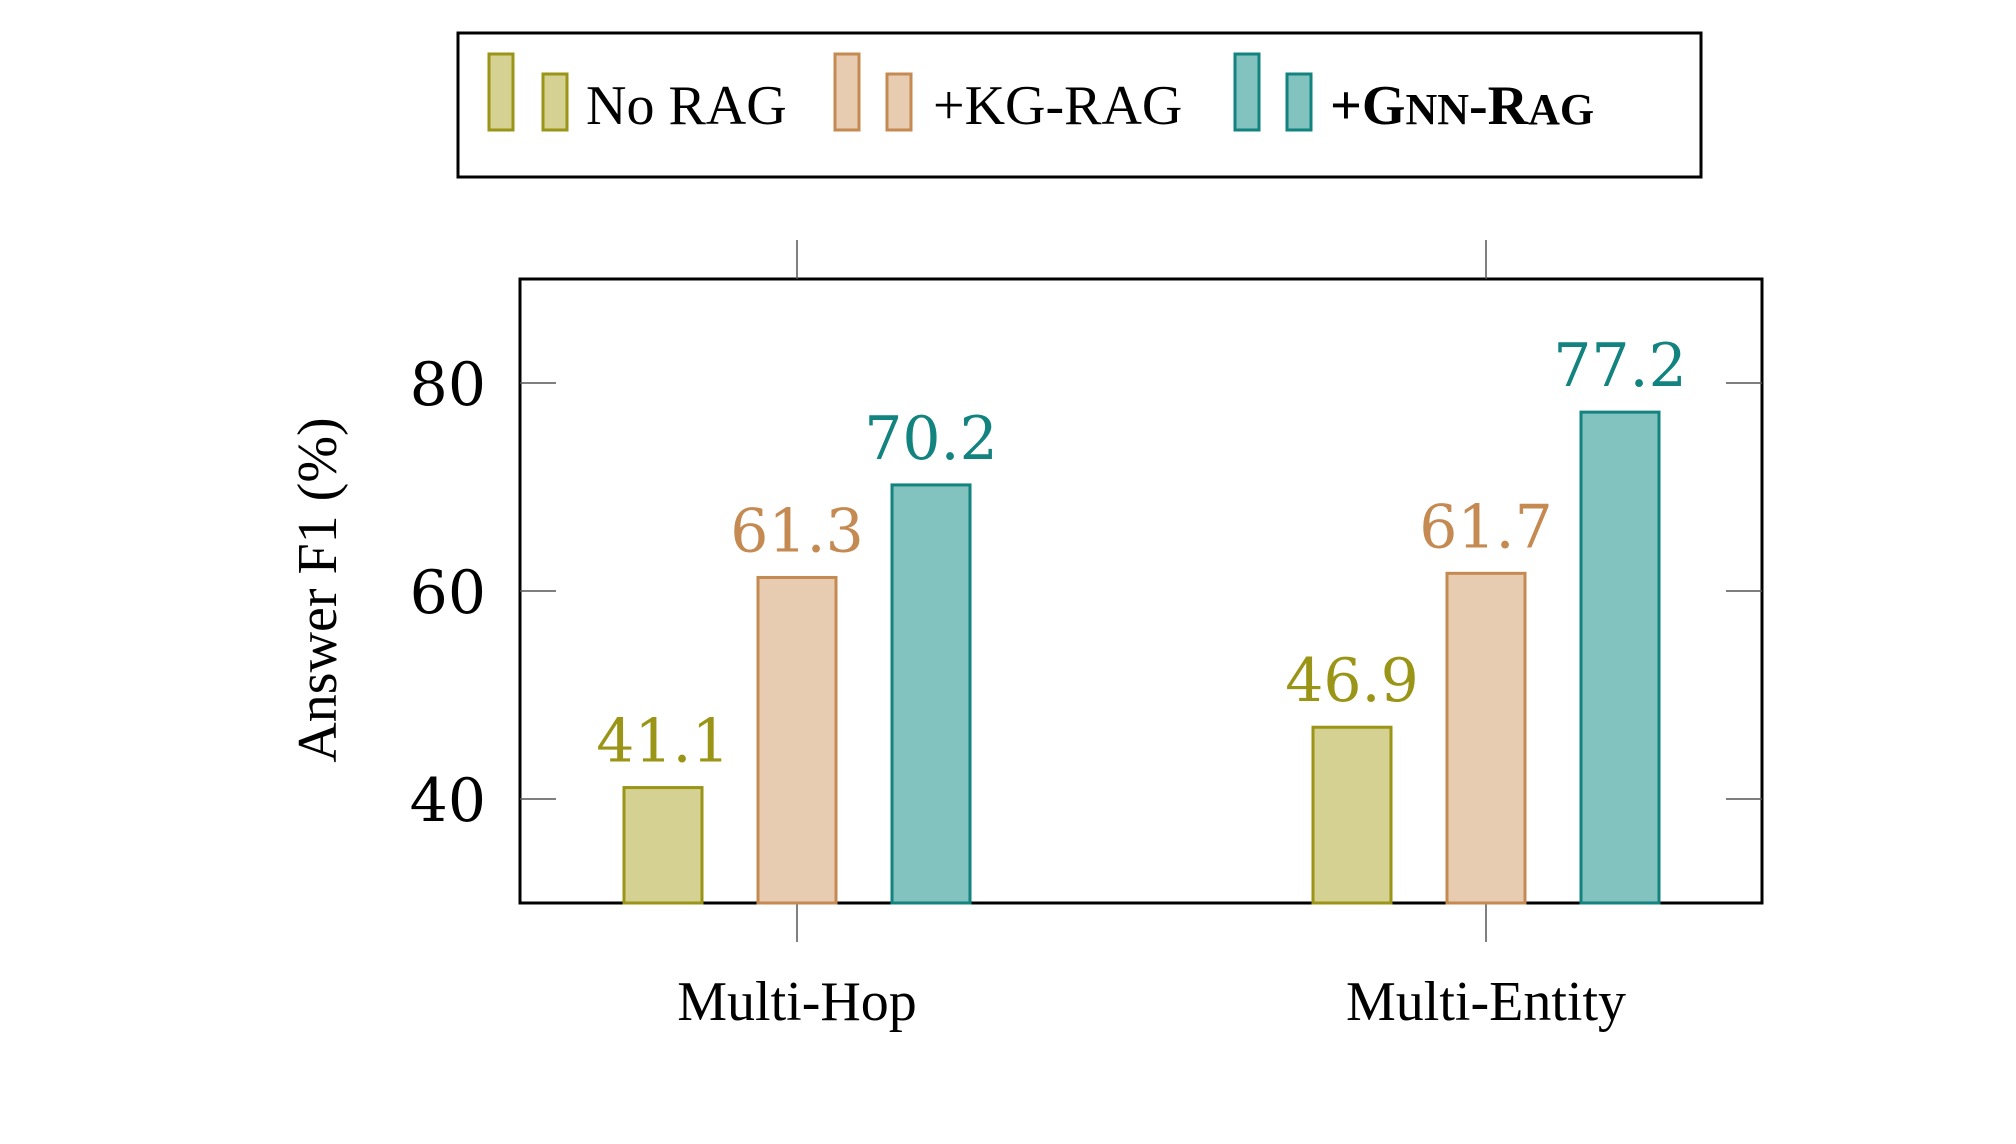 This screenshot has height=1144, width=2016. What do you see at coordinates (1057, 106) in the screenshot?
I see `legend-label-kg-rag: +KG-RAG` at bounding box center [1057, 106].